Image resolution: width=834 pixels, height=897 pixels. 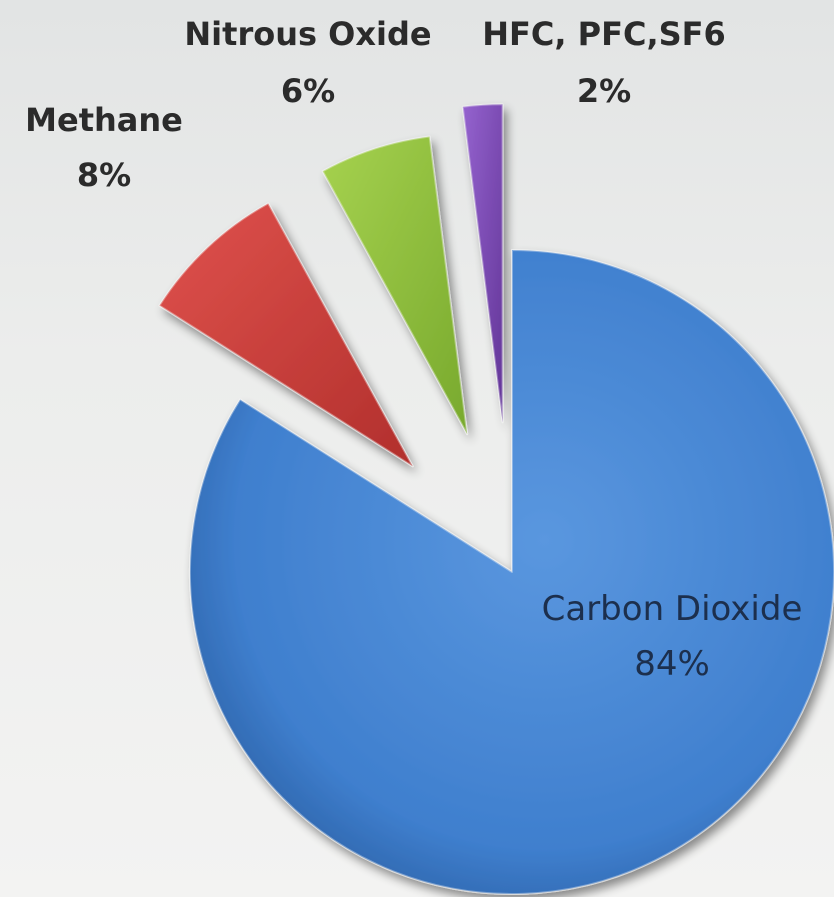 What do you see at coordinates (307, 62) in the screenshot?
I see `label-nitrous-oxide: Nitrous Oxide 6%` at bounding box center [307, 62].